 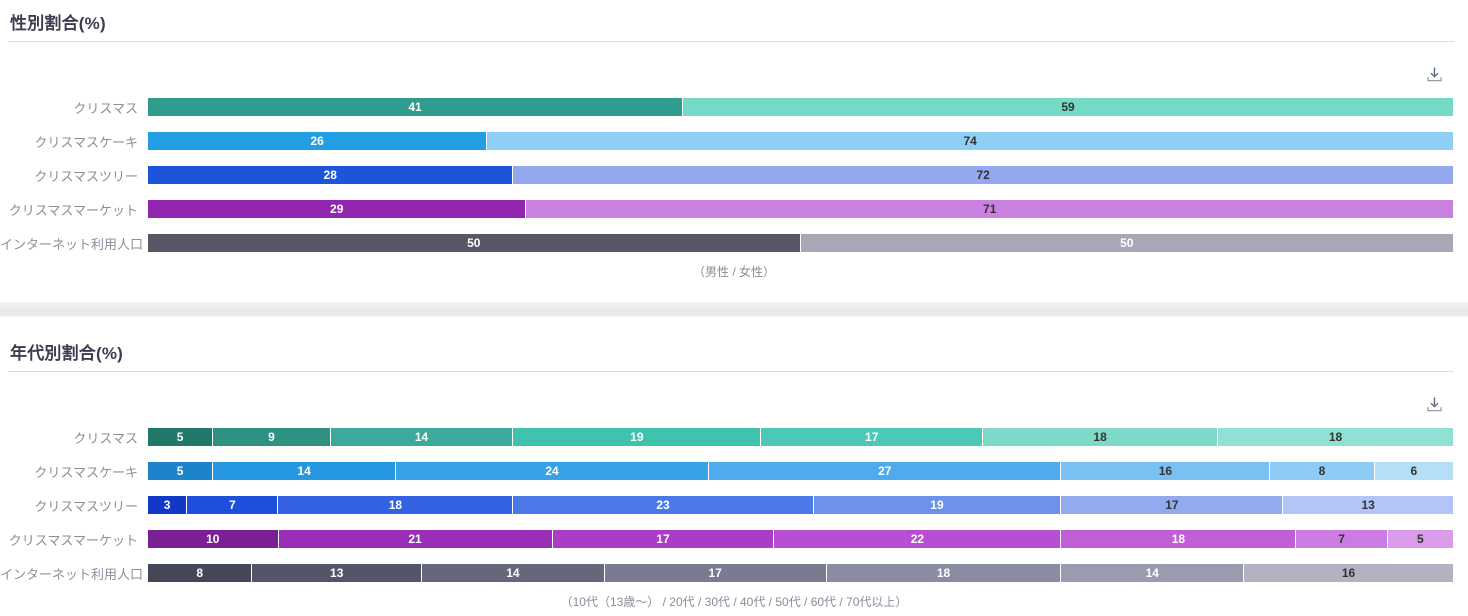 I want to click on bar-segment: 41, so click(x=416, y=107).